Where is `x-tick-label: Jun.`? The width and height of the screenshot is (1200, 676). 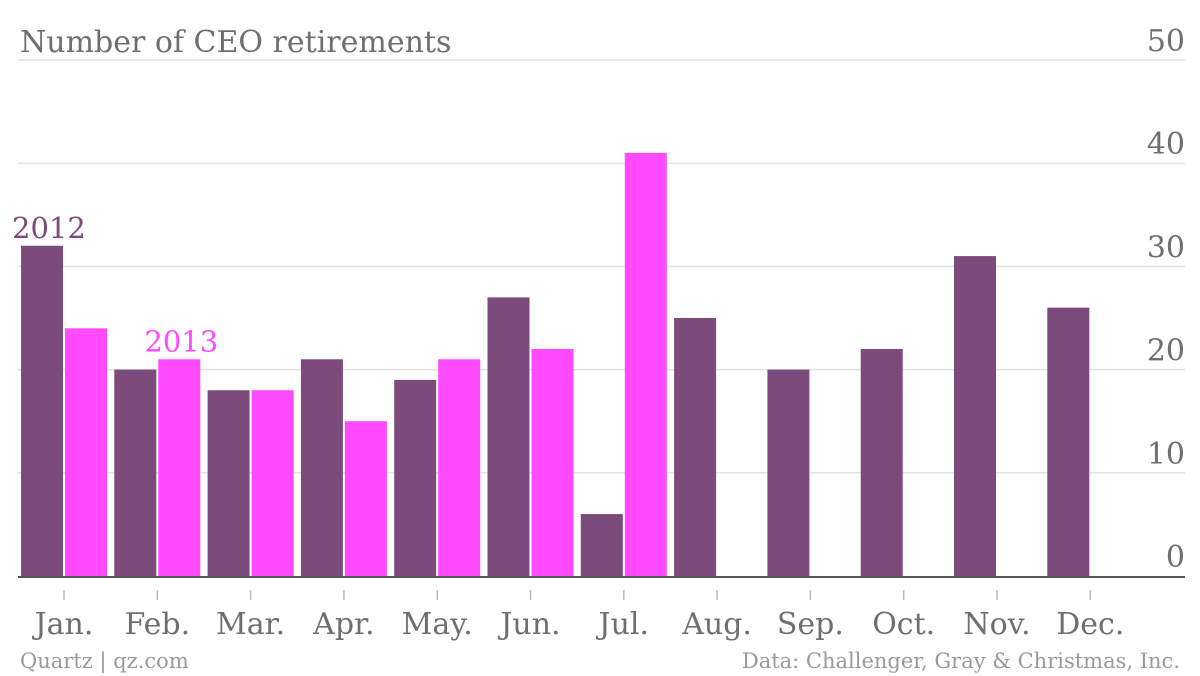 x-tick-label: Jun. is located at coordinates (528, 624).